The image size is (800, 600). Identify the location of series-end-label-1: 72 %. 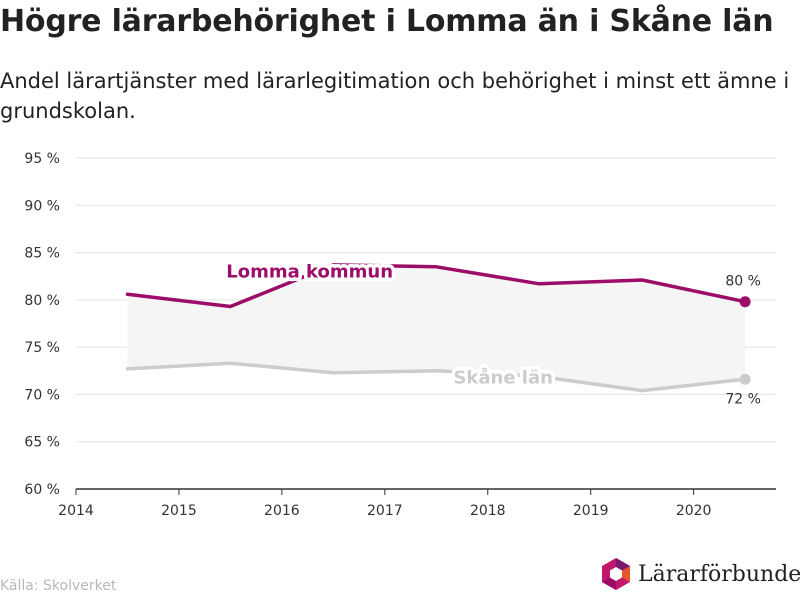
(743, 399).